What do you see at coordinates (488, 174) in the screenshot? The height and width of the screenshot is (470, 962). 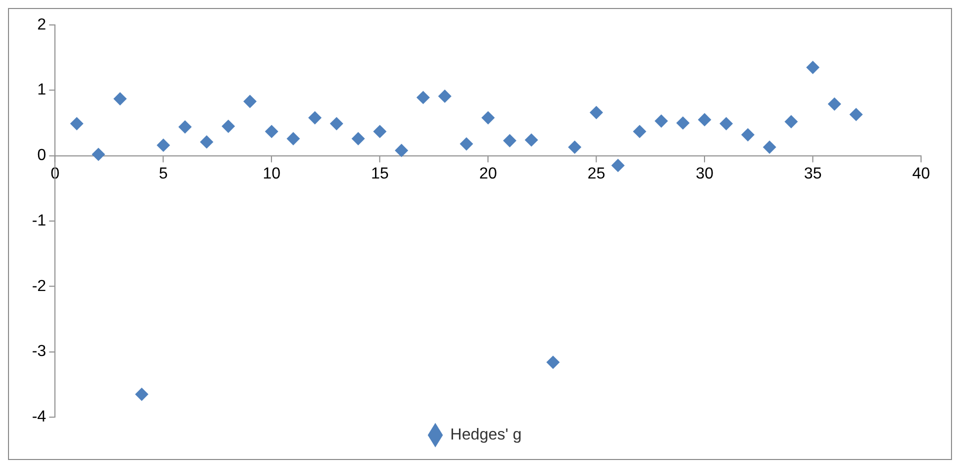 I see `x-tick-label: 20` at bounding box center [488, 174].